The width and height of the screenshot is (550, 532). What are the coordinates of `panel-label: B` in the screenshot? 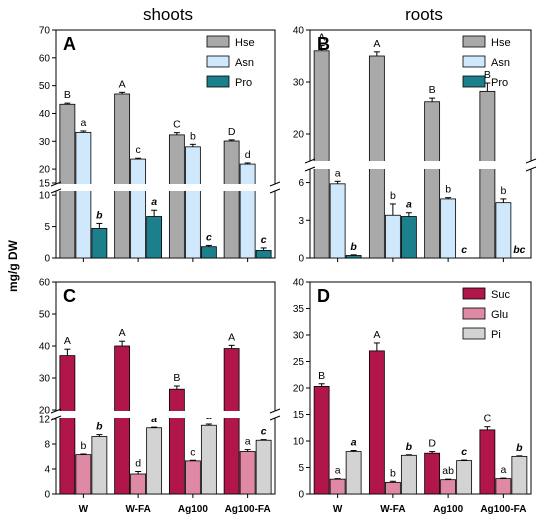 It's located at (323, 44).